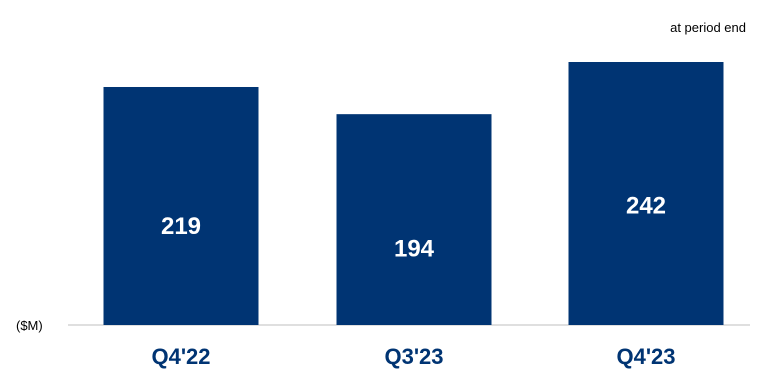 The image size is (759, 375). What do you see at coordinates (708, 27) in the screenshot?
I see `period-note: at period end` at bounding box center [708, 27].